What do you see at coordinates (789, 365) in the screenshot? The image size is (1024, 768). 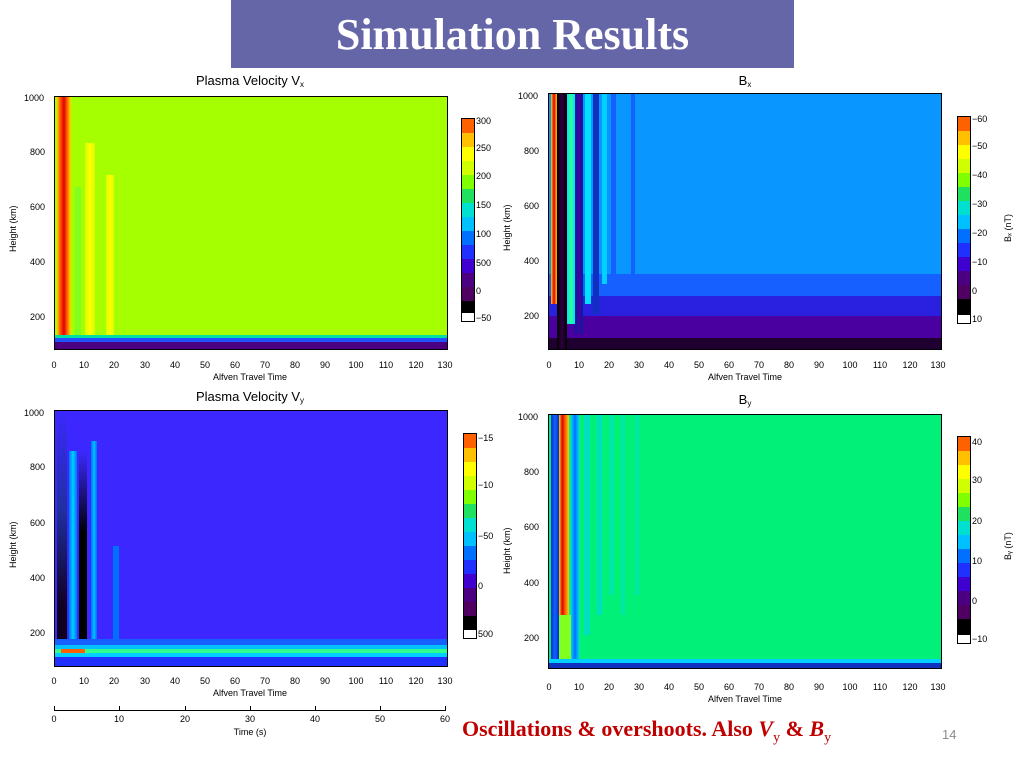 I see `bx-xtick: 80` at bounding box center [789, 365].